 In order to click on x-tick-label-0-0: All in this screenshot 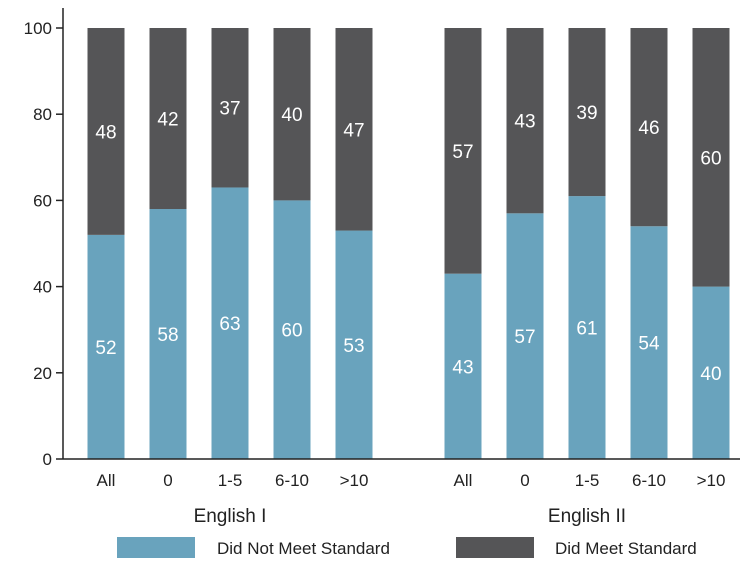, I will do `click(106, 480)`.